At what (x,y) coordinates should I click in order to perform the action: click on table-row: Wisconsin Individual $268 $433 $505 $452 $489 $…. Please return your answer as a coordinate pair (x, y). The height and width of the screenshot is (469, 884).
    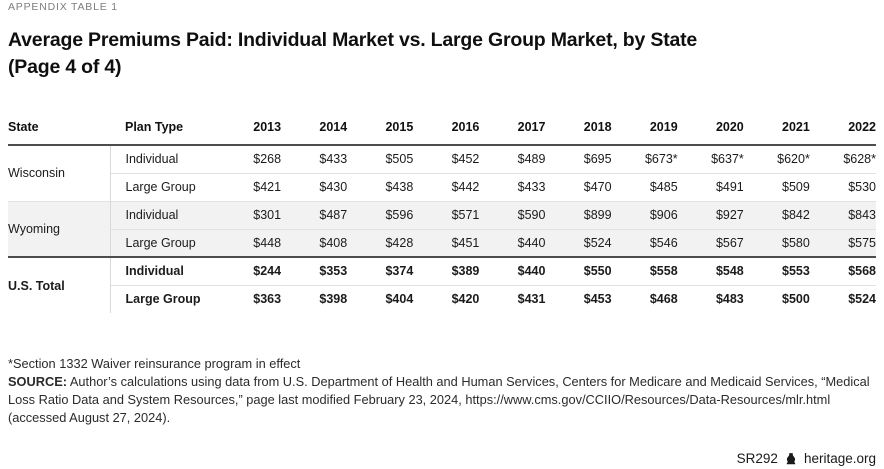
    Looking at the image, I should click on (442, 173).